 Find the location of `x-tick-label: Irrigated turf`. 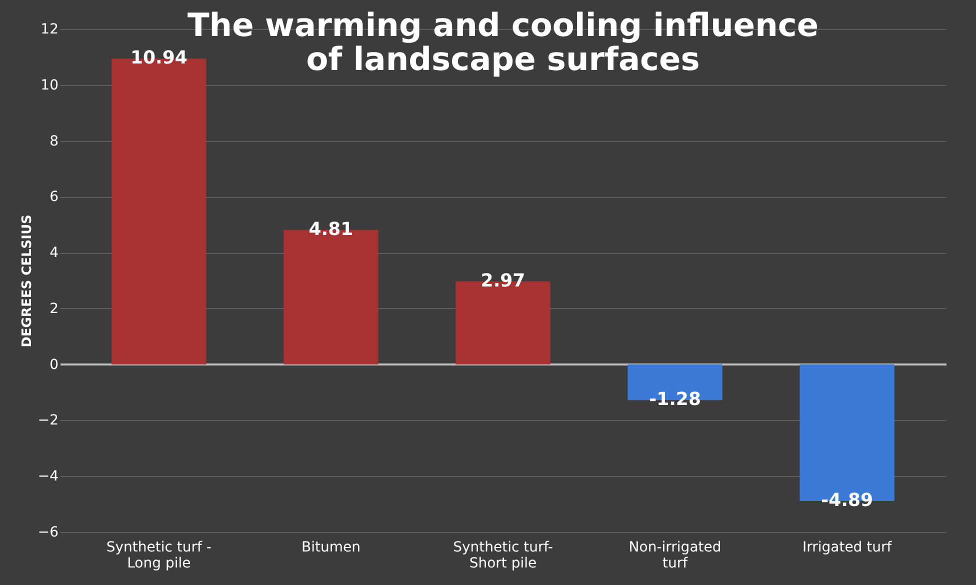

x-tick-label: Irrigated turf is located at coordinates (847, 548).